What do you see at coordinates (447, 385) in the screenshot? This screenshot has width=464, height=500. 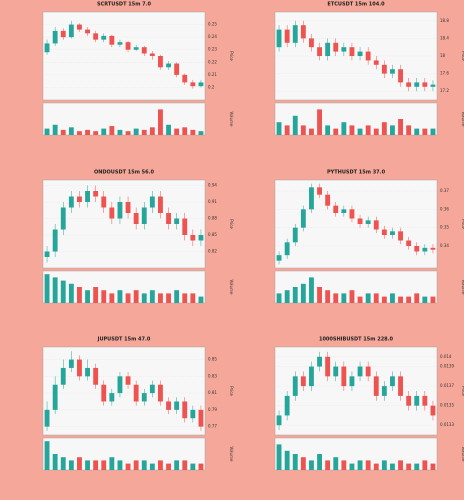 I see `y-tick-label: 0.0137` at bounding box center [447, 385].